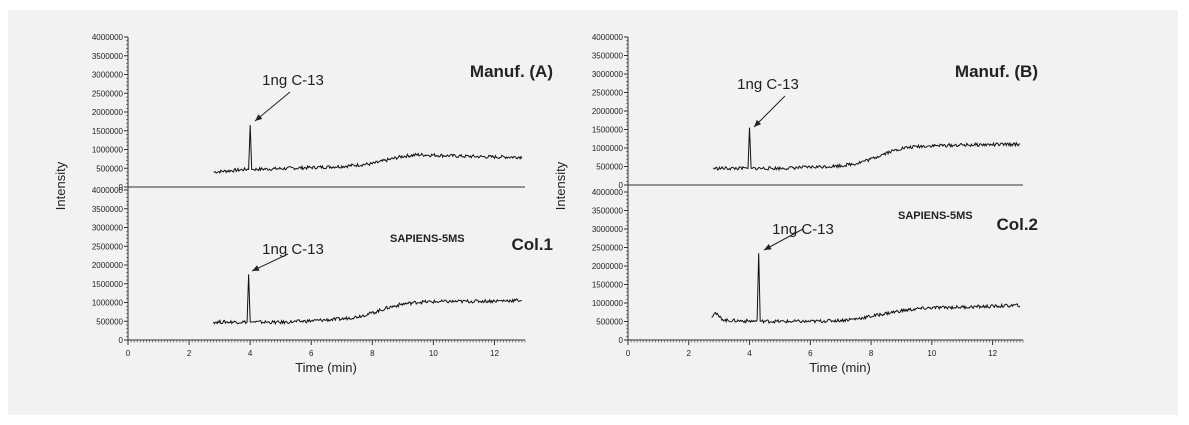  Describe the element at coordinates (532, 244) in the screenshot. I see `panel-title: Col.1` at that location.